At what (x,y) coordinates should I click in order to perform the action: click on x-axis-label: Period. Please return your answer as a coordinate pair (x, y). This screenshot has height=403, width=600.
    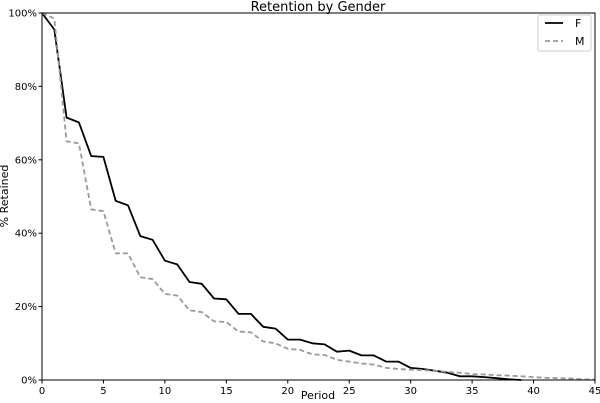
    Looking at the image, I should click on (318, 395).